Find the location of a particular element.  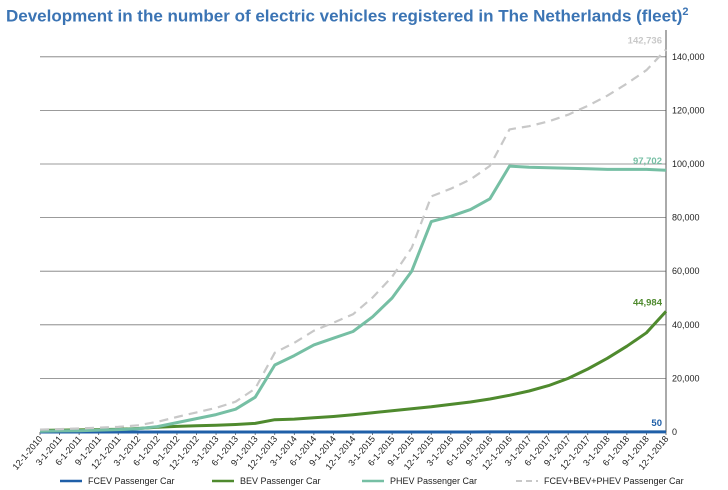

y-tick-label: 60,000 is located at coordinates (686, 271).